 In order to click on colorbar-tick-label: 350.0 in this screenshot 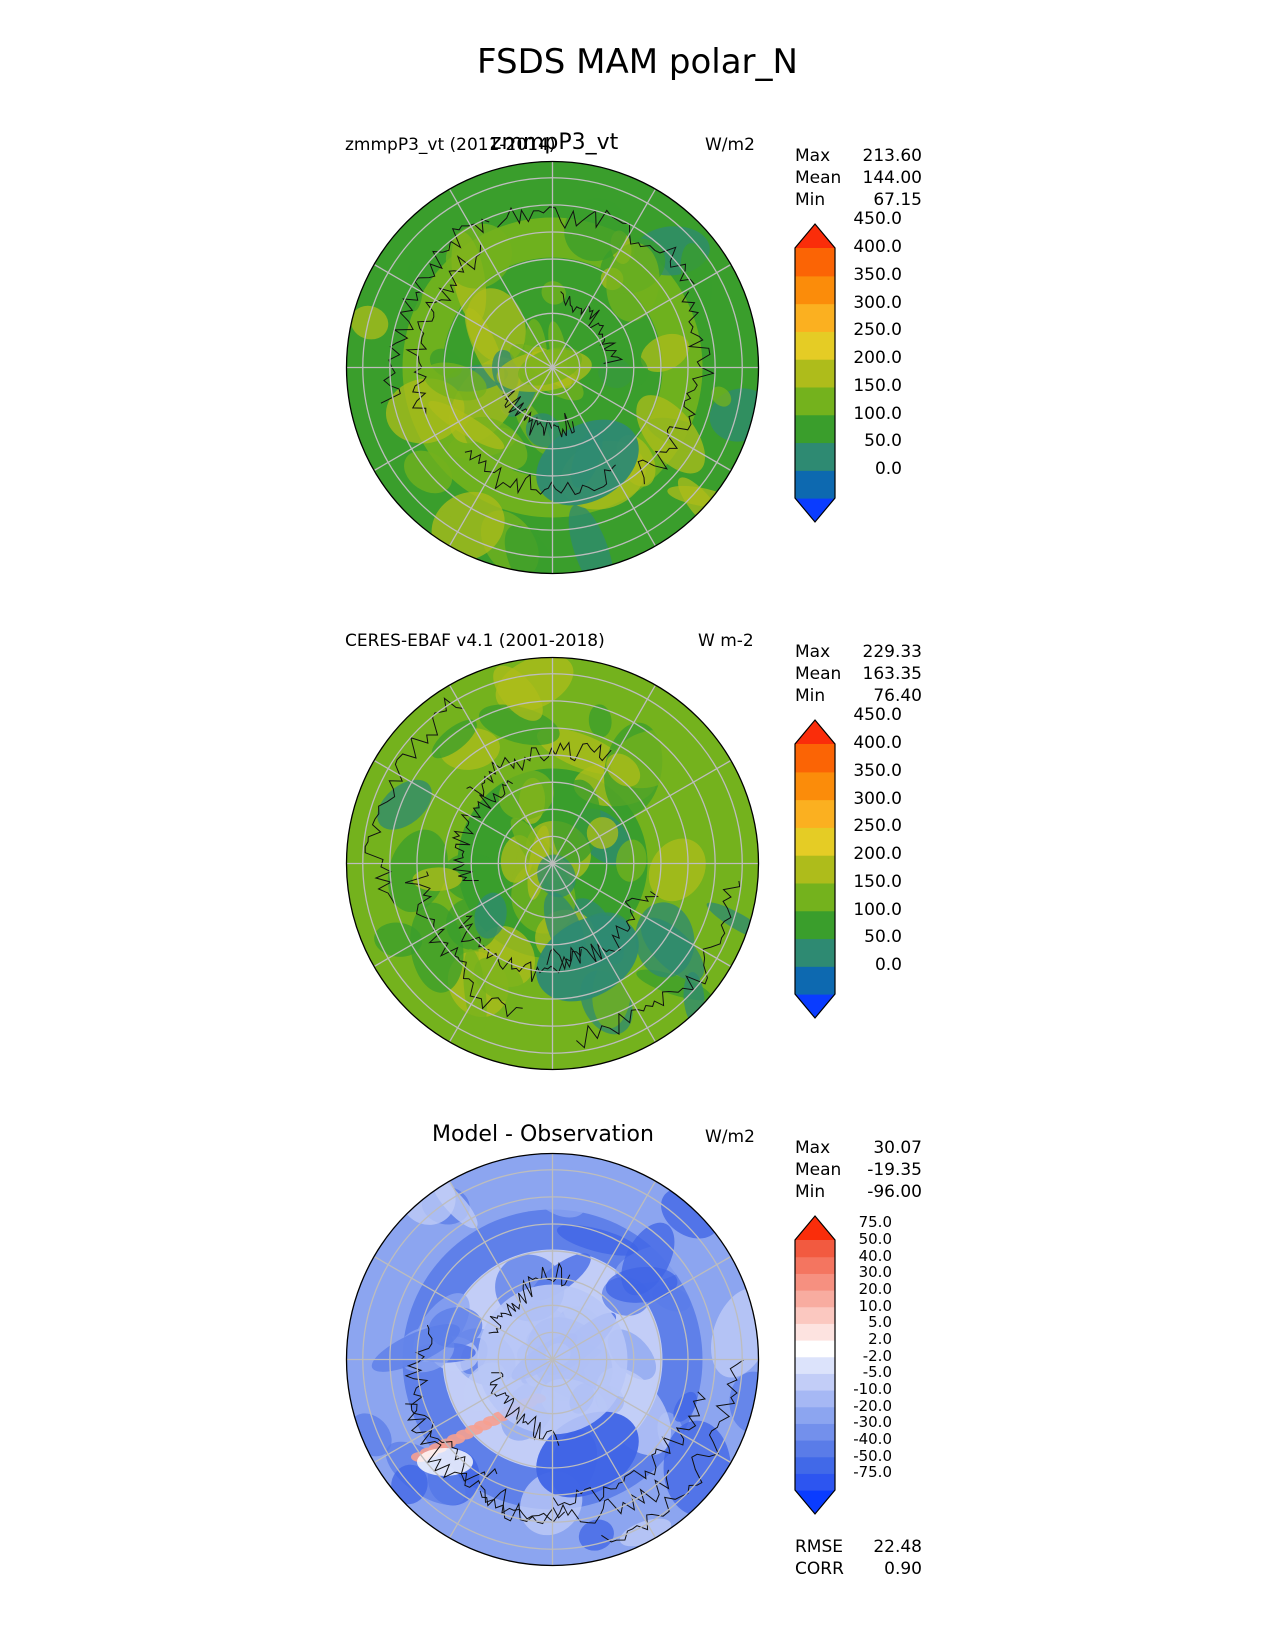, I will do `click(877, 274)`.